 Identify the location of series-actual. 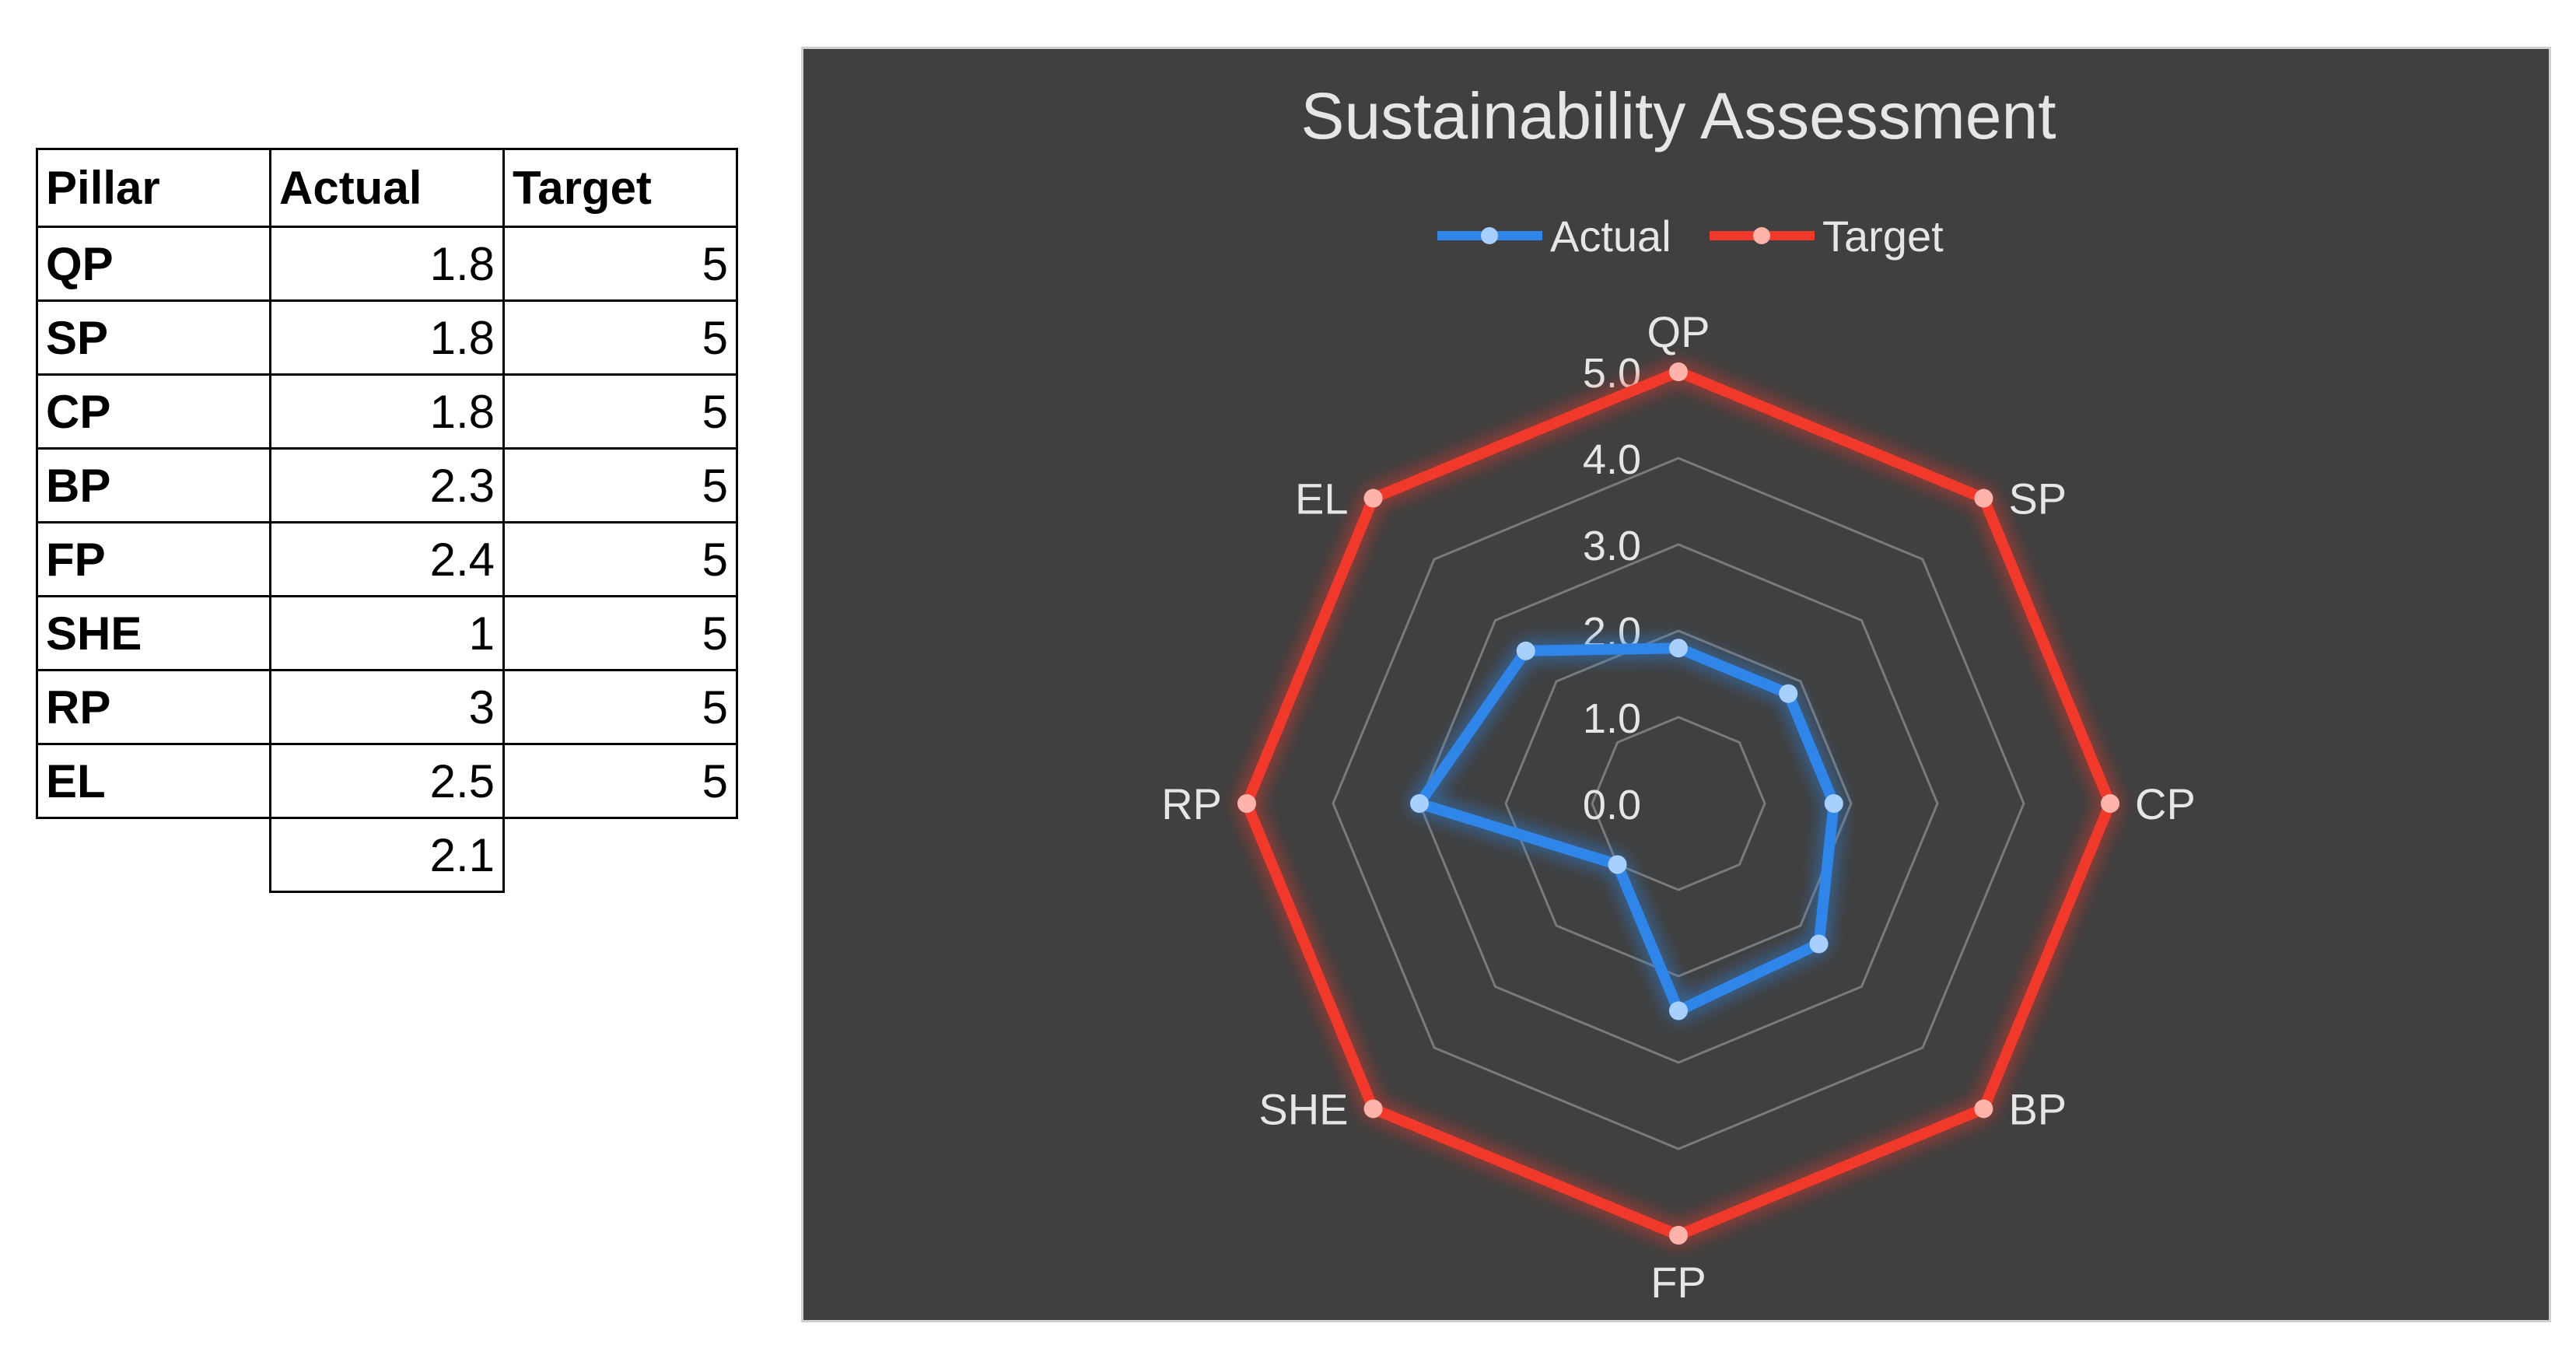
(1627, 829).